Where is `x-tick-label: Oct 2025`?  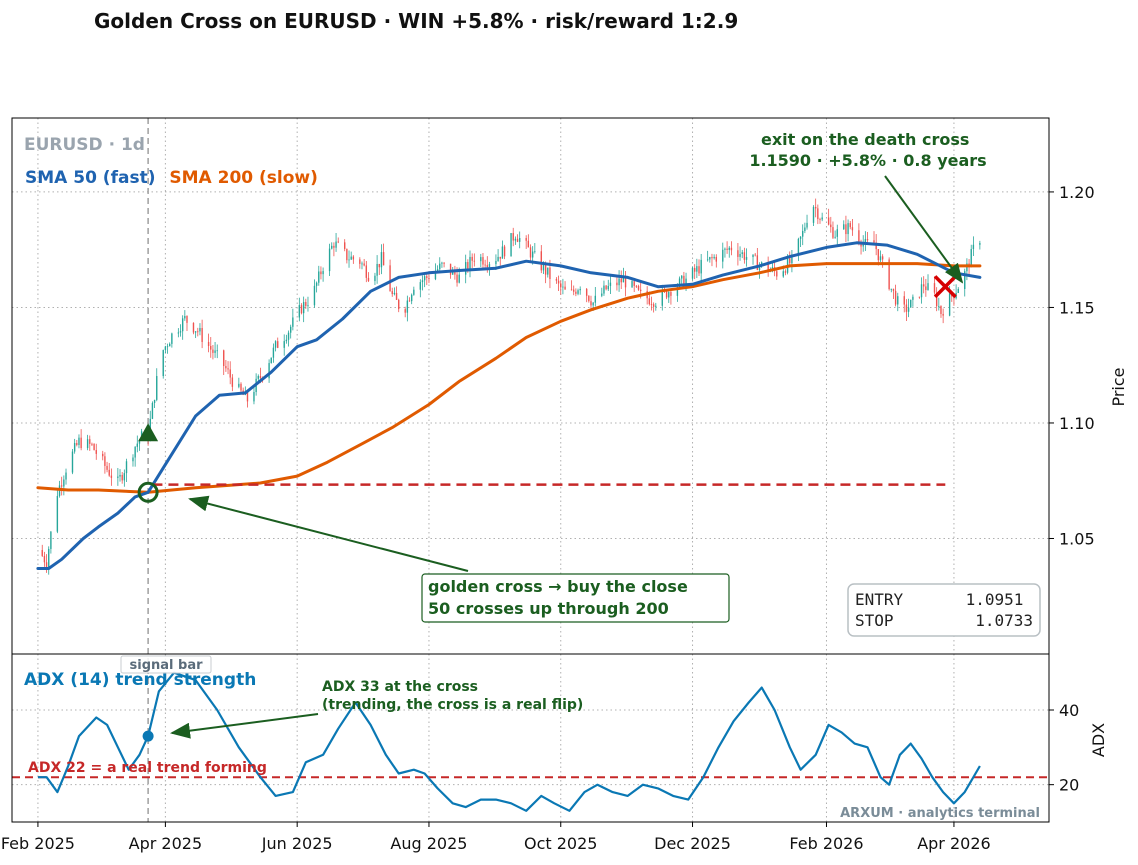 x-tick-label: Oct 2025 is located at coordinates (560, 843).